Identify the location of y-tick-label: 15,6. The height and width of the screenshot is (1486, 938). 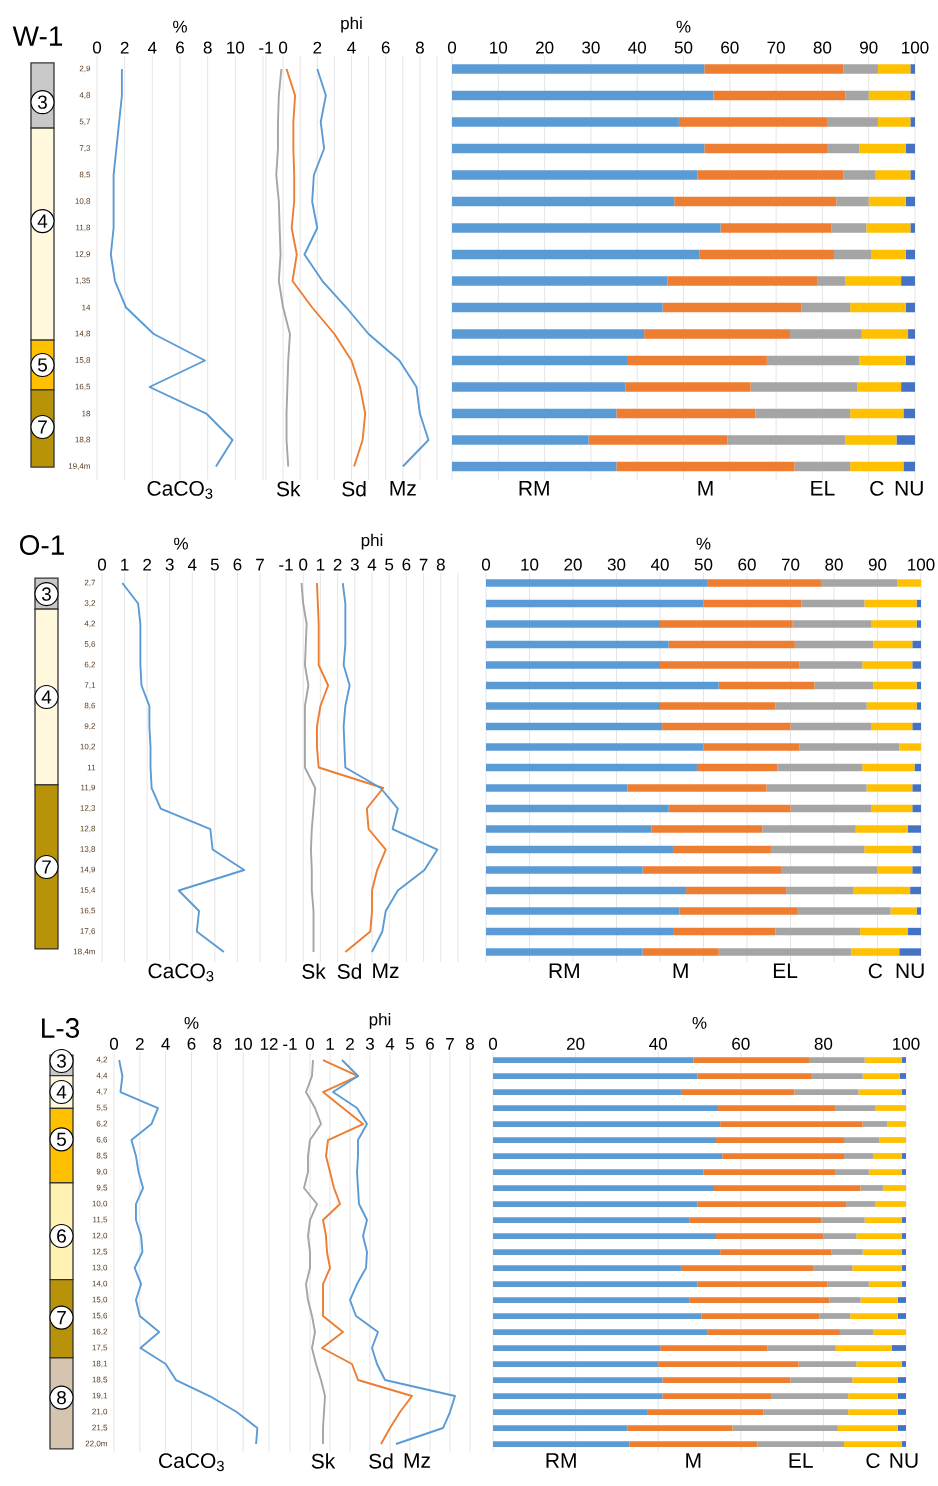
(100, 1316).